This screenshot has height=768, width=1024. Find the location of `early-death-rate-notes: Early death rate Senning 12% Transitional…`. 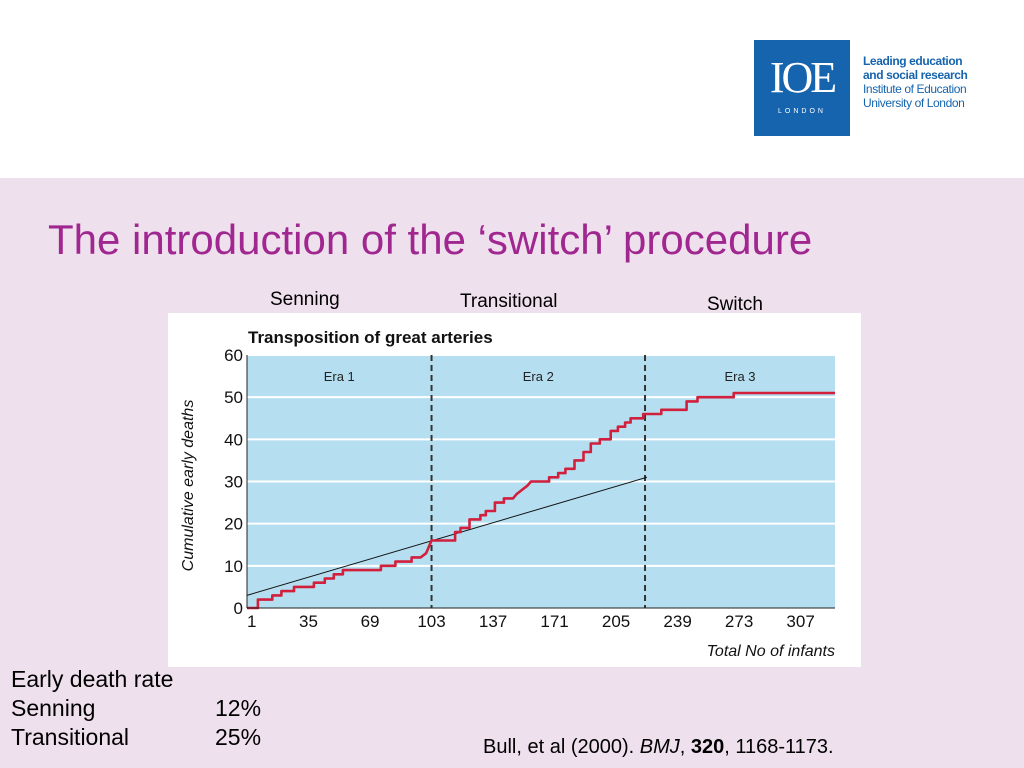

early-death-rate-notes: Early death rate Senning 12% Transitional… is located at coordinates (136, 708).